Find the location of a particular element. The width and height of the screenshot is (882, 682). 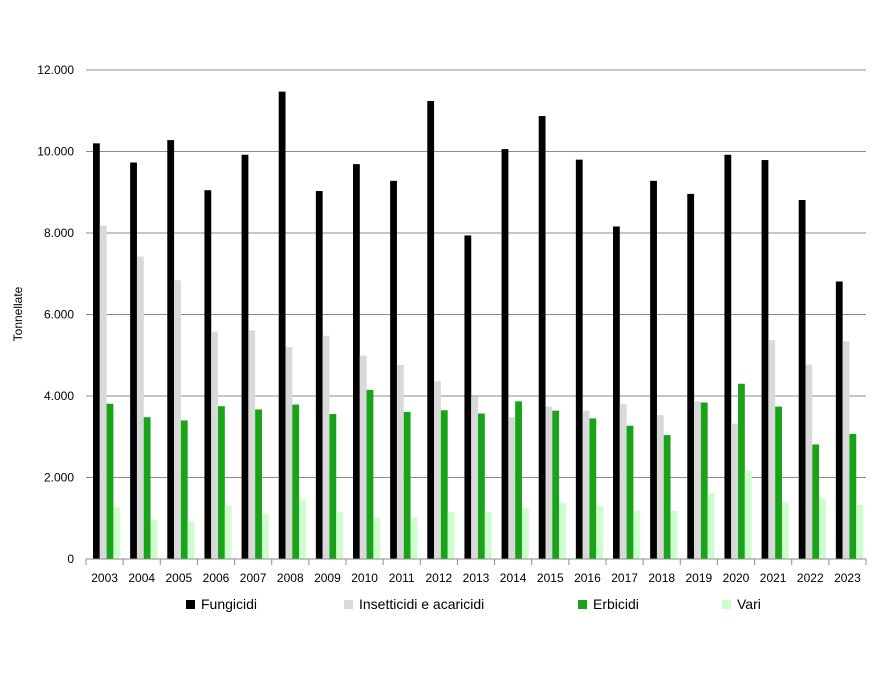

x-tick-label: 2016 is located at coordinates (587, 578).